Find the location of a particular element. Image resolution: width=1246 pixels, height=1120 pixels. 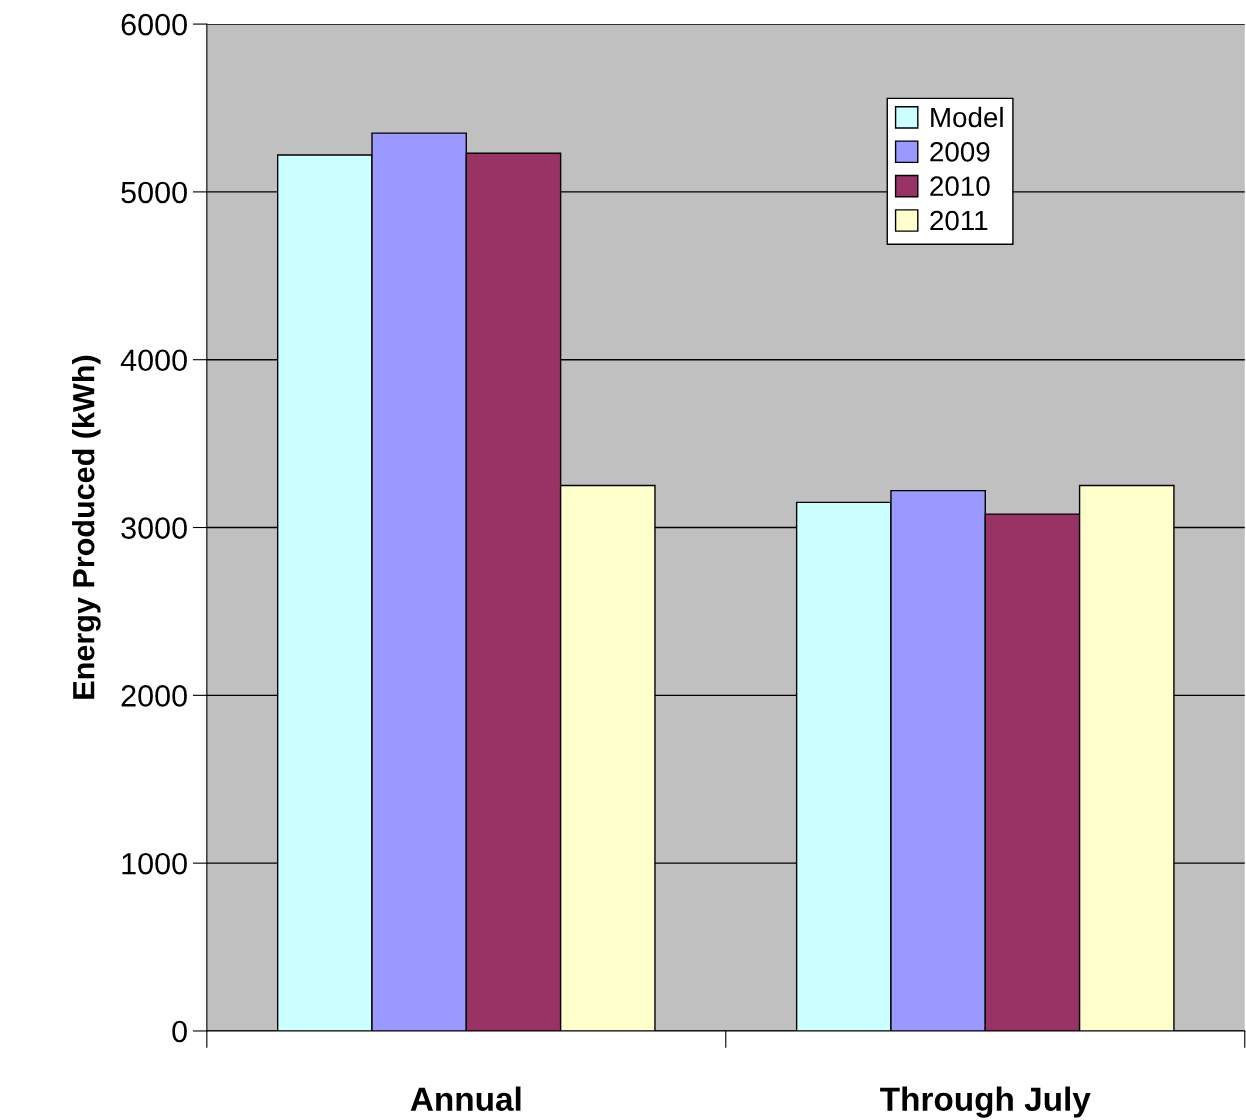

x-tick-label: Through July is located at coordinates (985, 1102).